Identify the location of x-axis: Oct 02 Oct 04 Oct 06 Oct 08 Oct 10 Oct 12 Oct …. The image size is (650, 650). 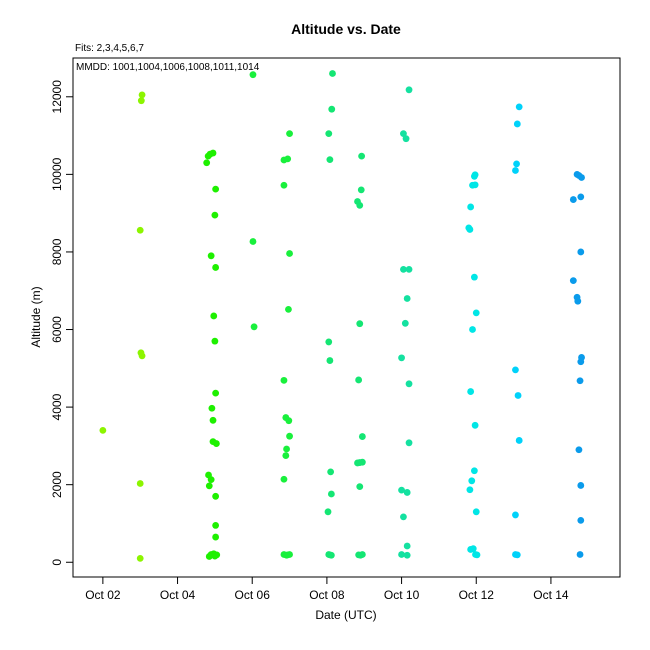
(327, 589).